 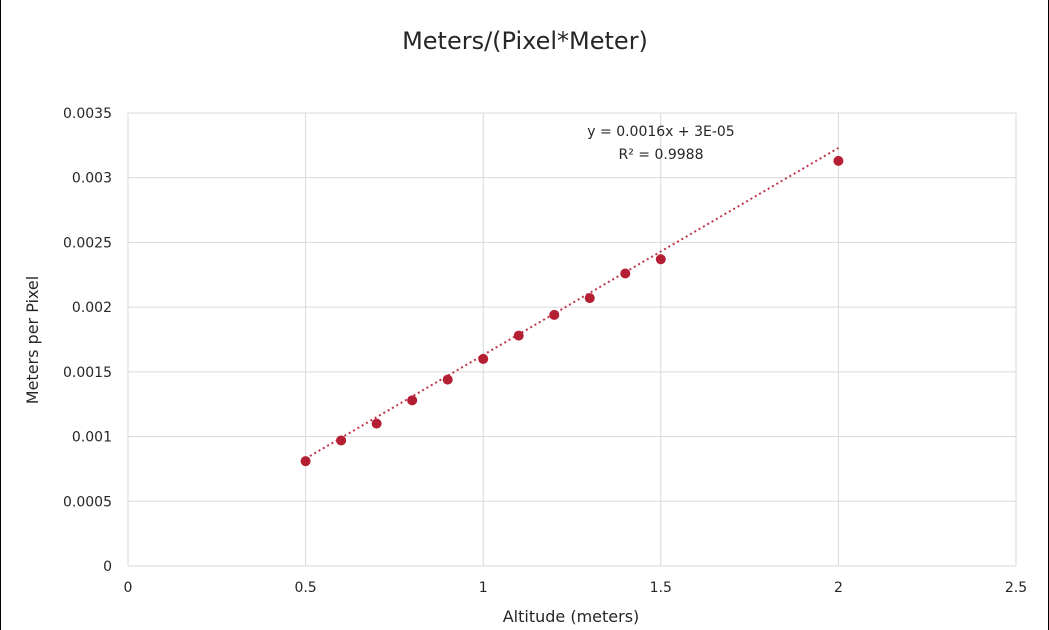 I want to click on x-tick-labels: 0 0.5 1 1.5 2 2.5, so click(x=576, y=588).